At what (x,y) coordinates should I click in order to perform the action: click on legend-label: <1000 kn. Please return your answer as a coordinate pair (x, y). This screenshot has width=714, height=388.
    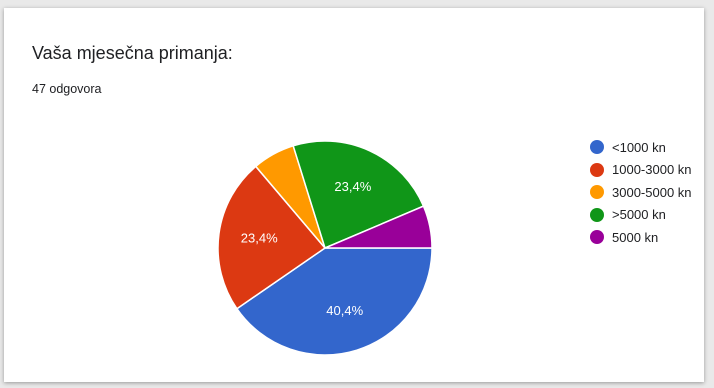
    Looking at the image, I should click on (639, 147).